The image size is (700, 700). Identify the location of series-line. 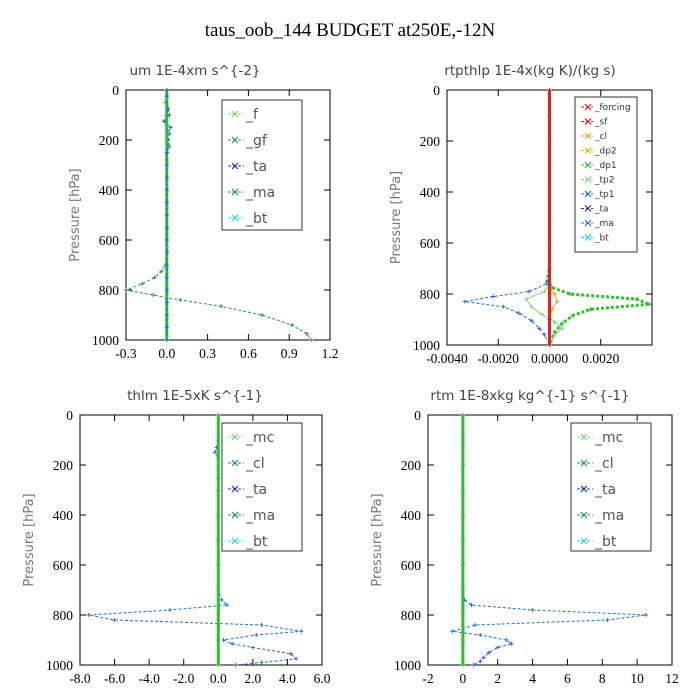
(507, 218).